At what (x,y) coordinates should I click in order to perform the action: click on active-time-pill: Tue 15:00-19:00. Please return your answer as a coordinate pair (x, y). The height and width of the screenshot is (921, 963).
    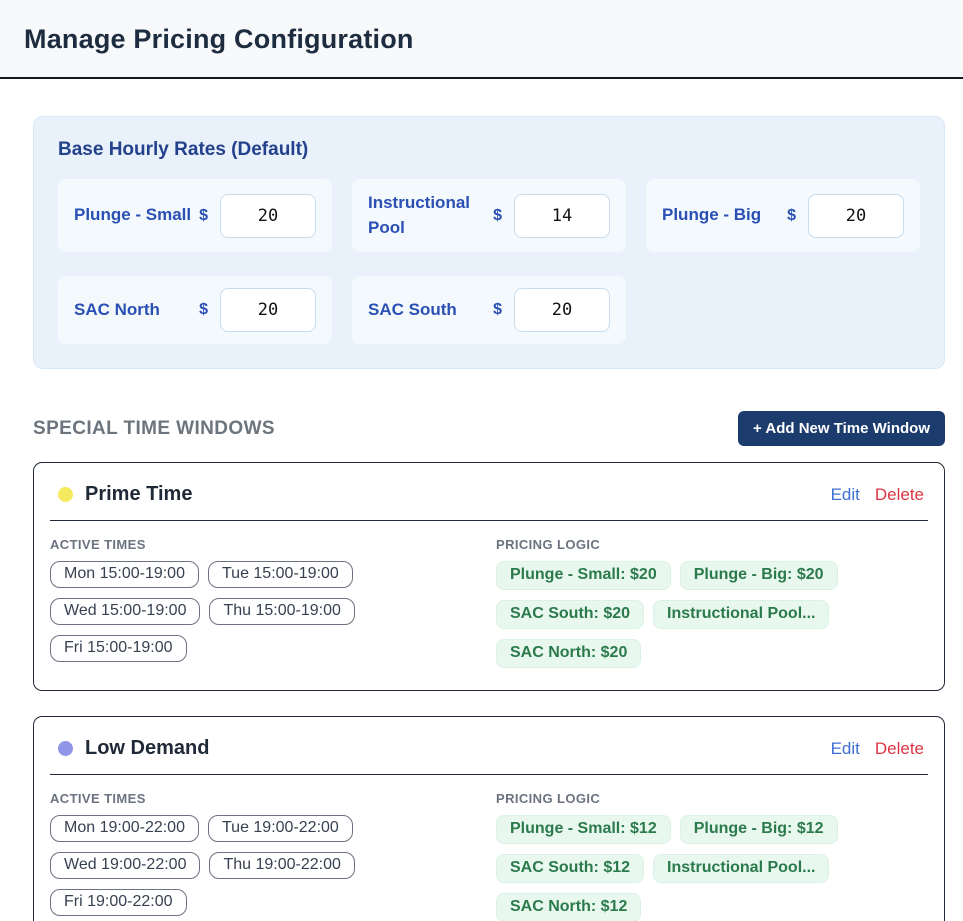
    Looking at the image, I should click on (280, 575).